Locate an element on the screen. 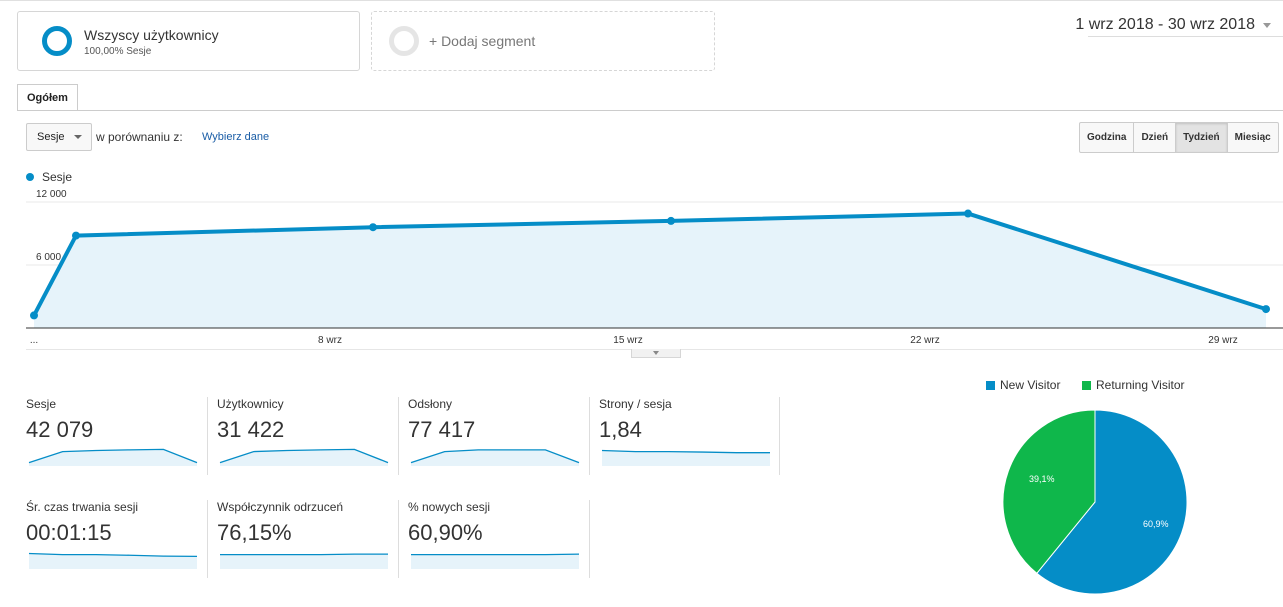 The height and width of the screenshot is (607, 1283). pie-legend-item: Returning Visitor is located at coordinates (1133, 385).